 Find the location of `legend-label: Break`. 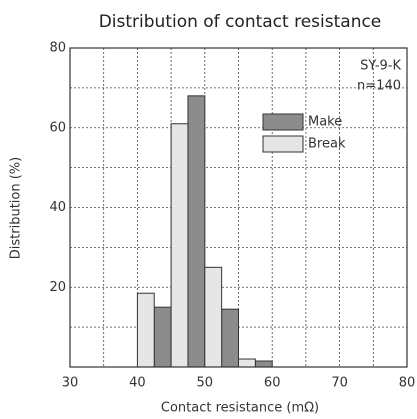

legend-label: Break is located at coordinates (327, 144).